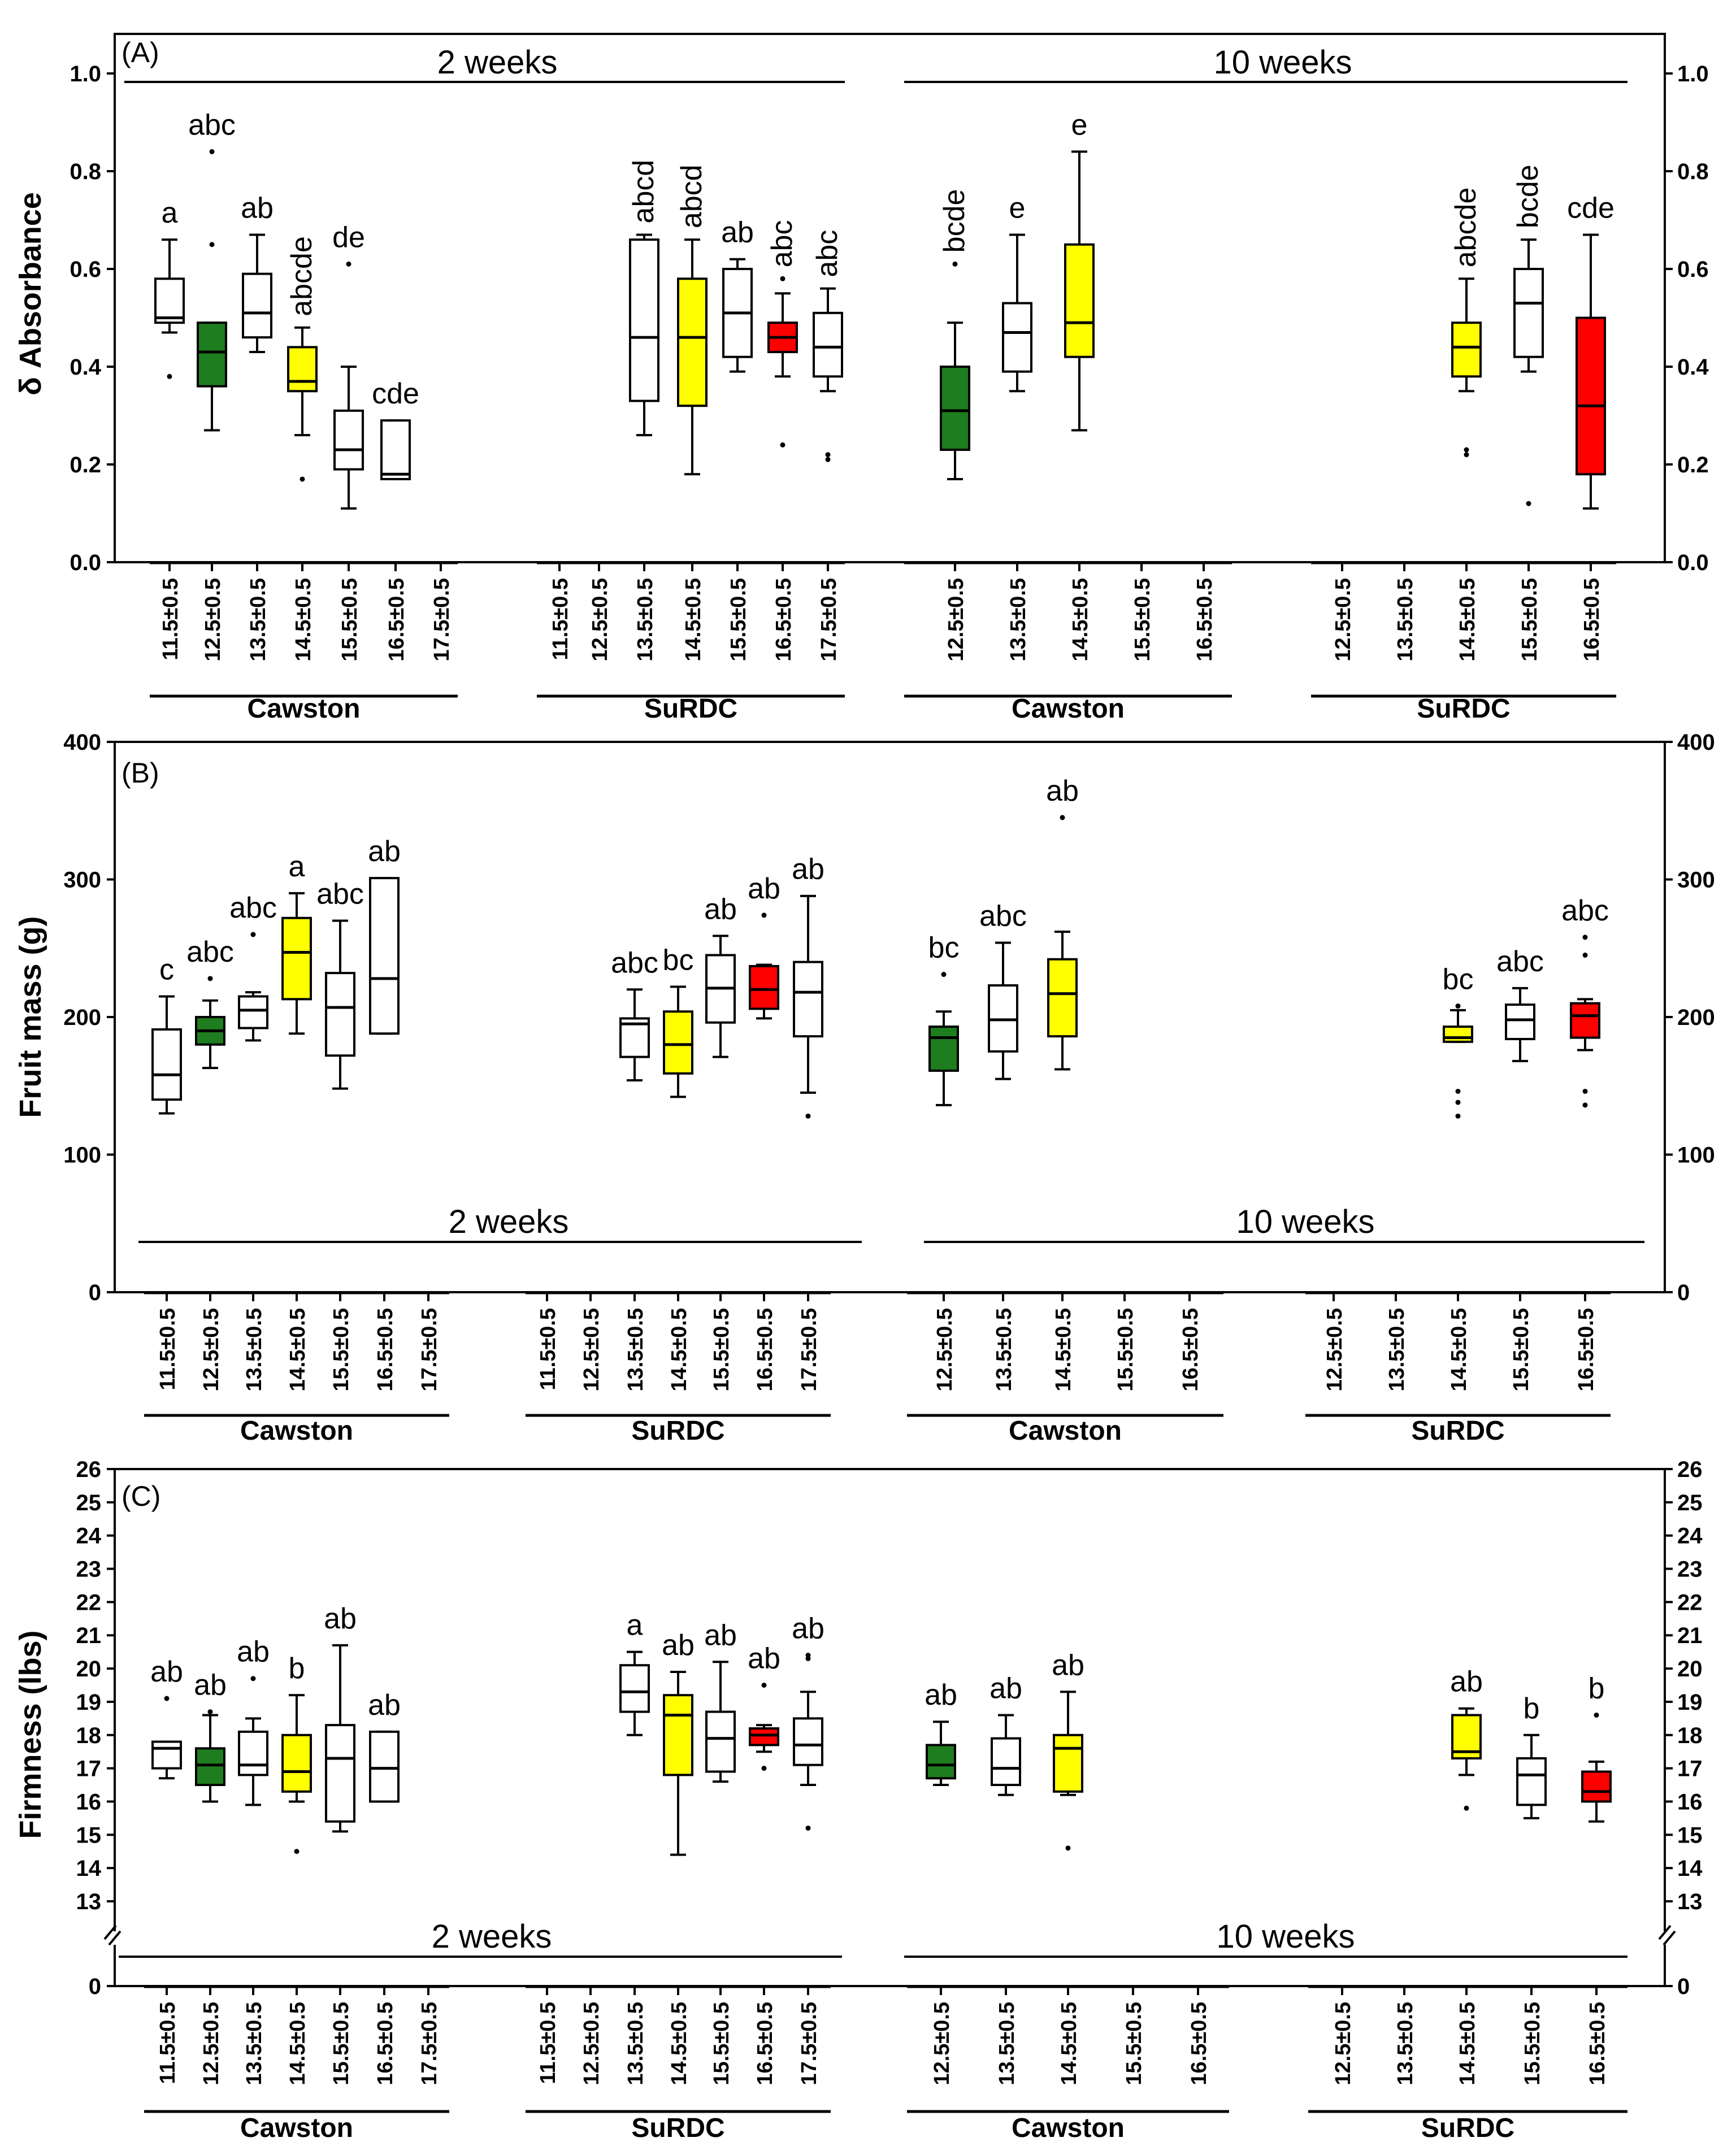 This screenshot has height=2155, width=1736. I want to click on significance-letter: bcde, so click(954, 221).